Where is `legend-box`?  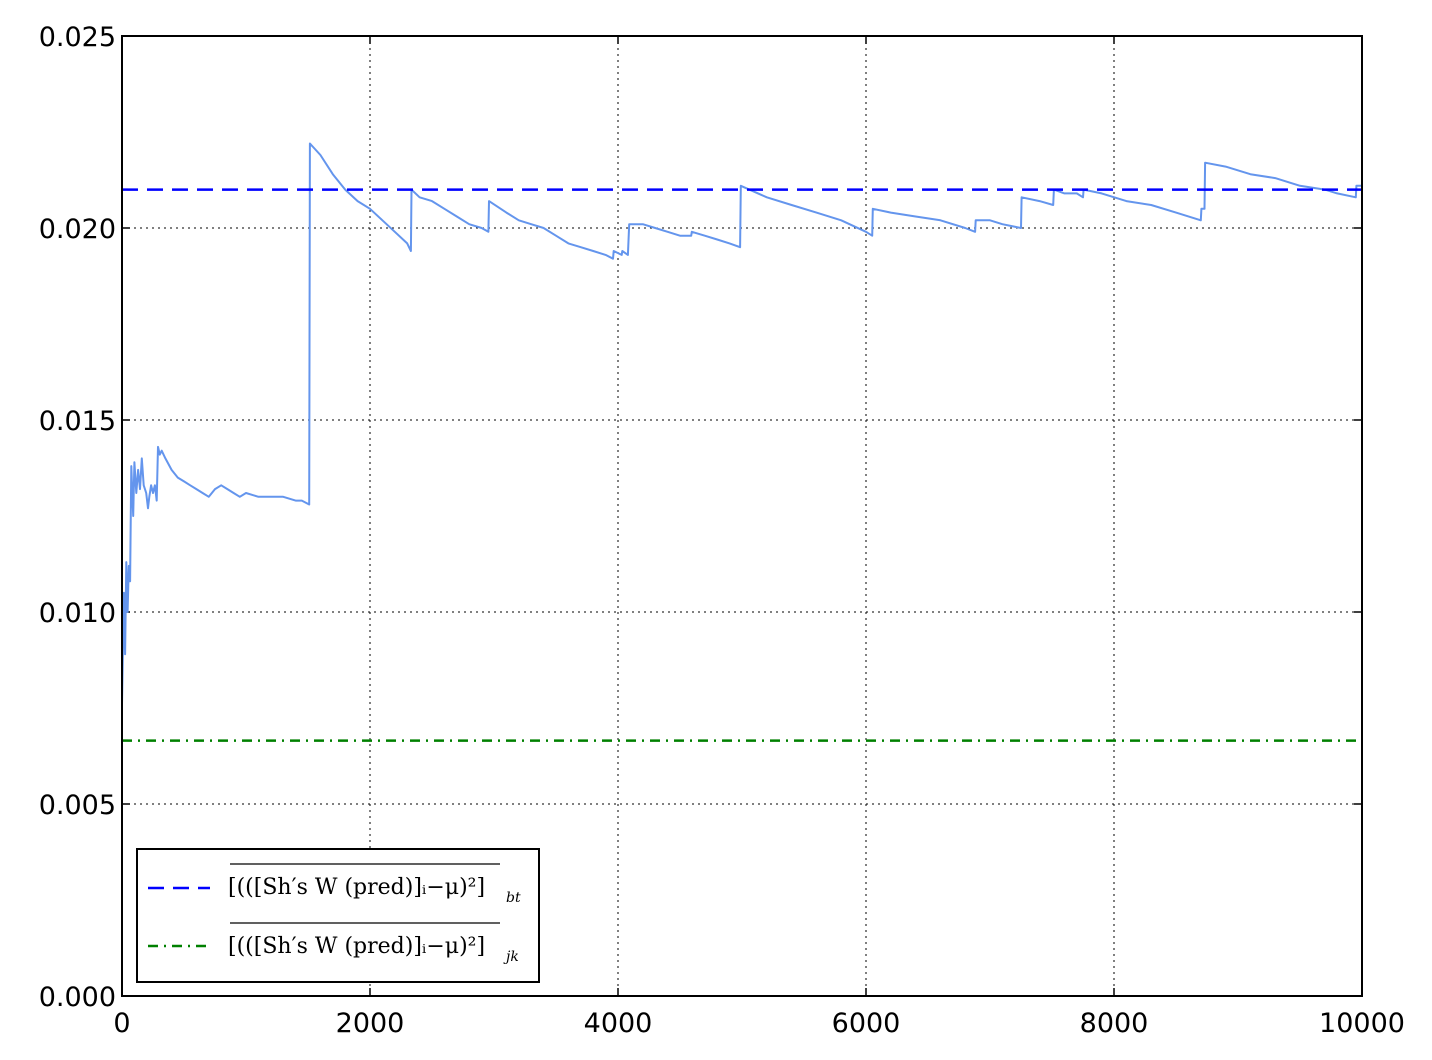
legend-box is located at coordinates (338, 915).